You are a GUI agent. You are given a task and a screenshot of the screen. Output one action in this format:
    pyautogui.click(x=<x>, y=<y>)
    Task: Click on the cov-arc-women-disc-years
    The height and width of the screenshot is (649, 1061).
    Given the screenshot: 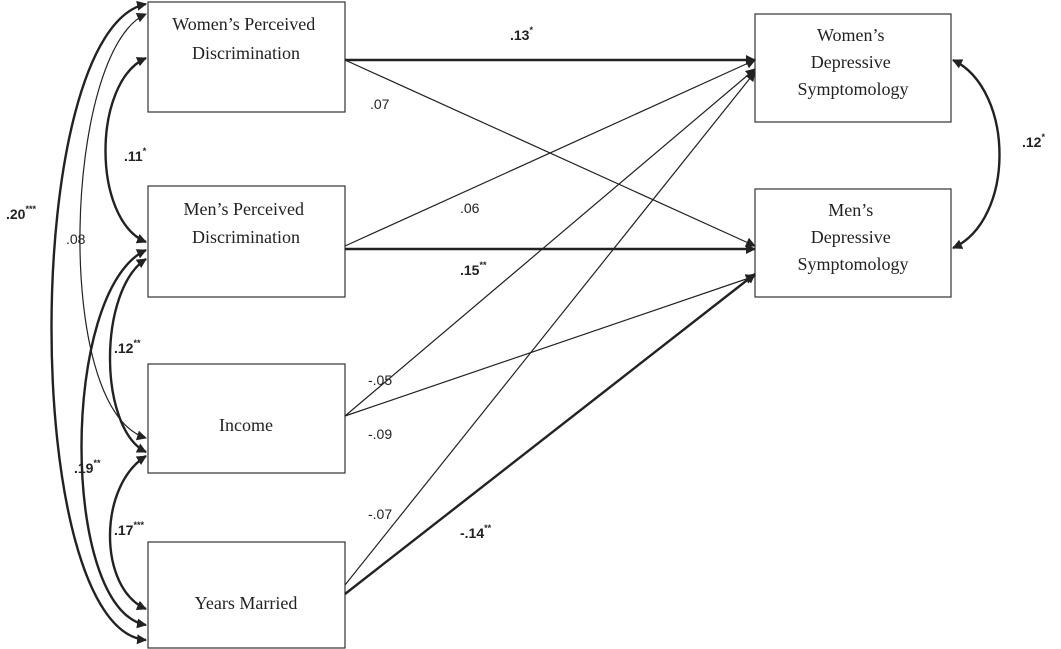 What is the action you would take?
    pyautogui.click(x=98, y=322)
    